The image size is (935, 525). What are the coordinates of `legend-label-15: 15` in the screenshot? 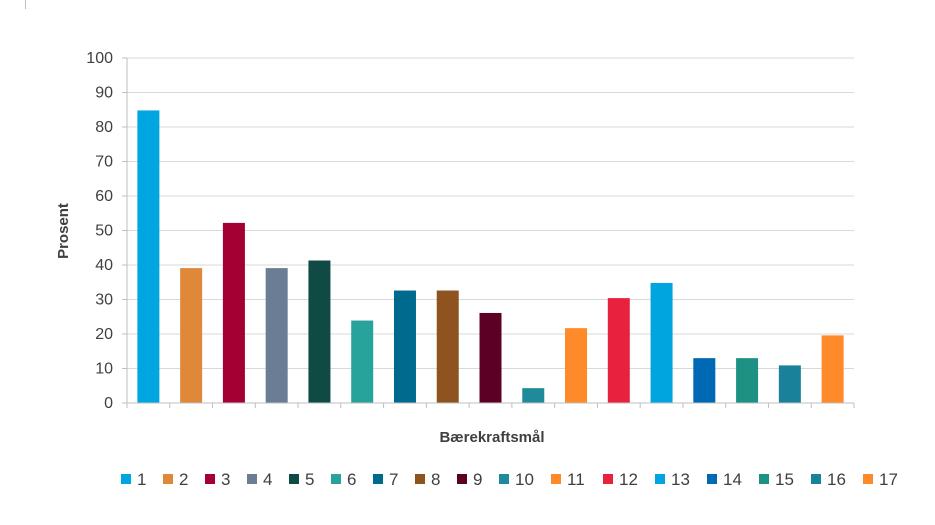 It's located at (784, 479).